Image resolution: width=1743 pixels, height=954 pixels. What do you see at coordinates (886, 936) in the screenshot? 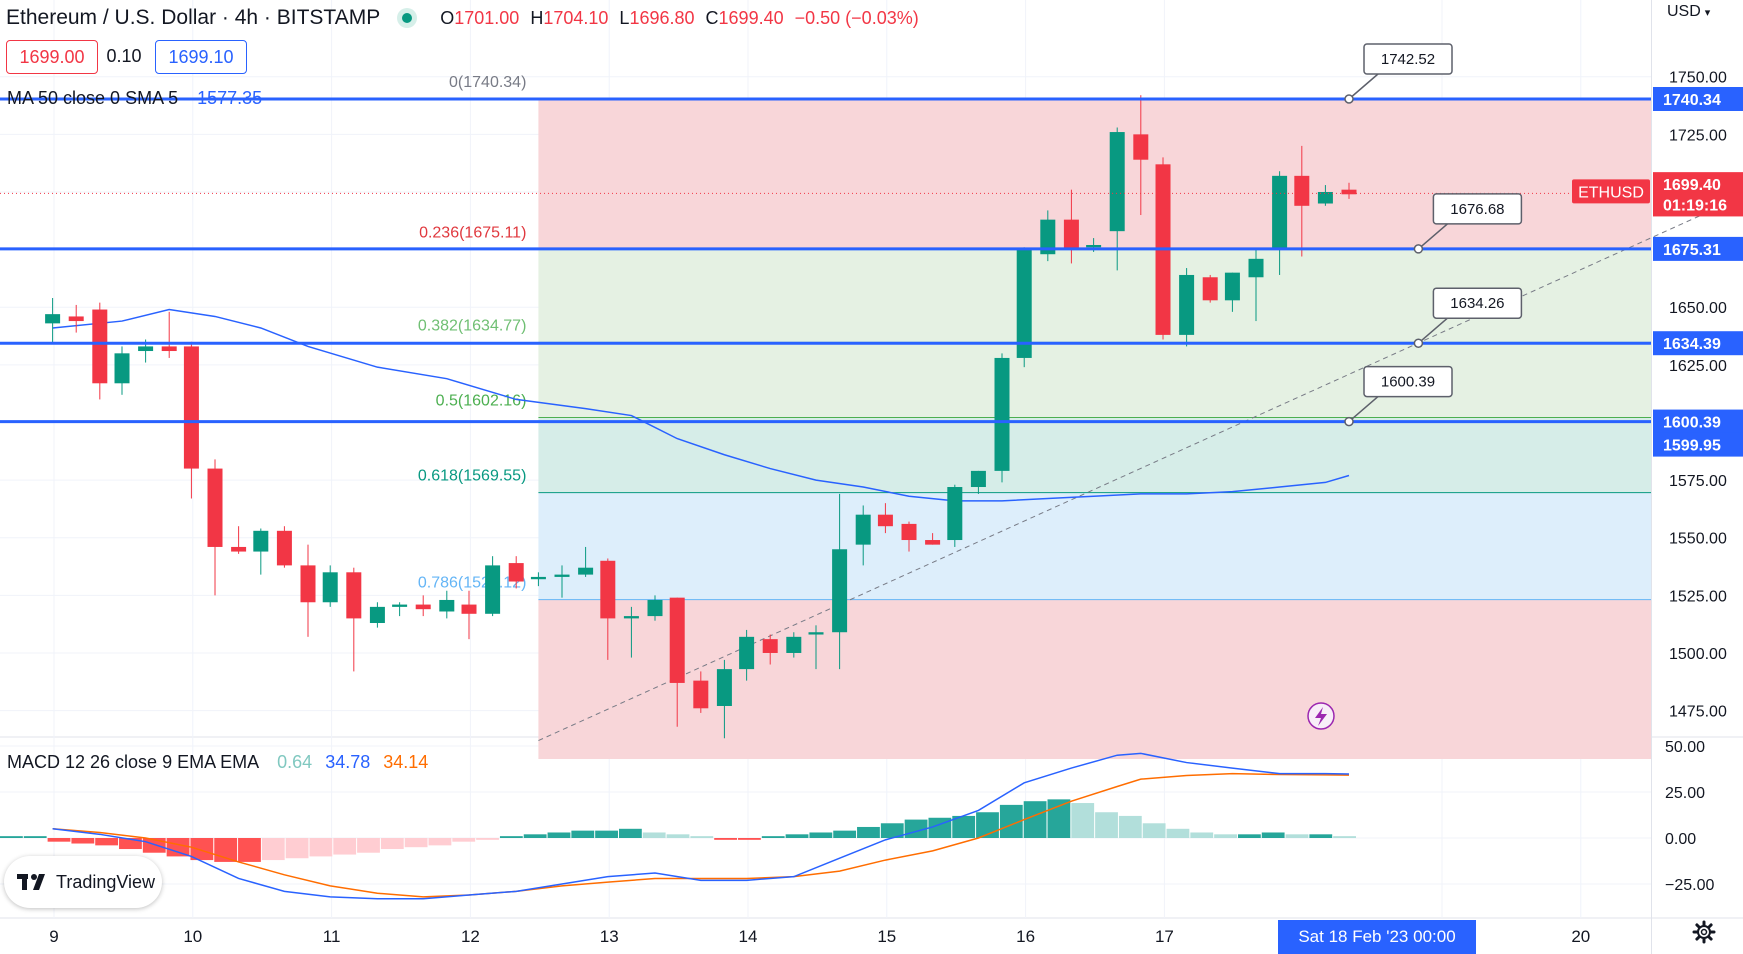
I see `time-axis-tick-label: 15` at bounding box center [886, 936].